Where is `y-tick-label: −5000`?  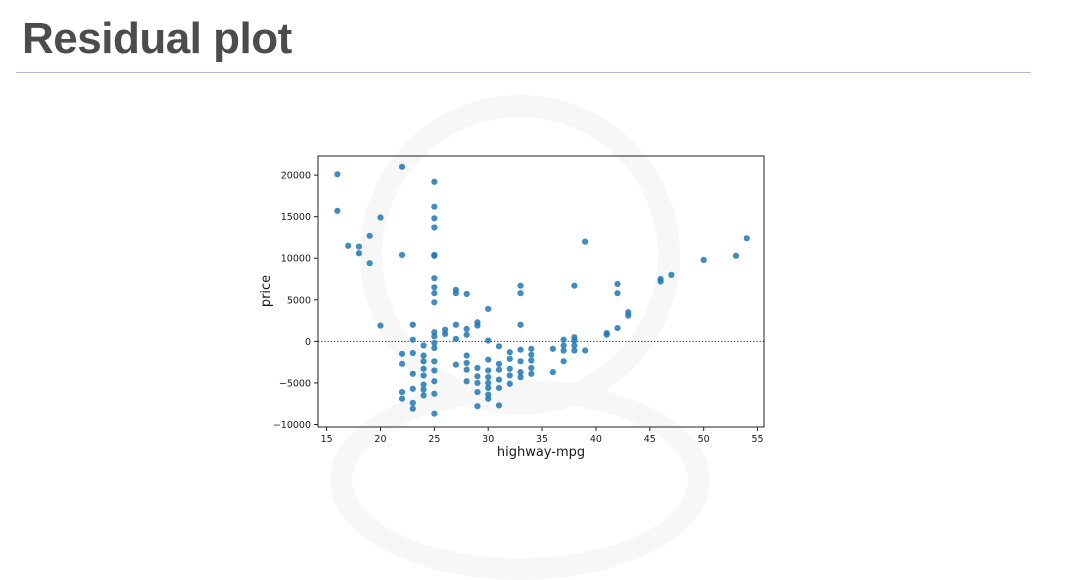
y-tick-label: −5000 is located at coordinates (295, 383).